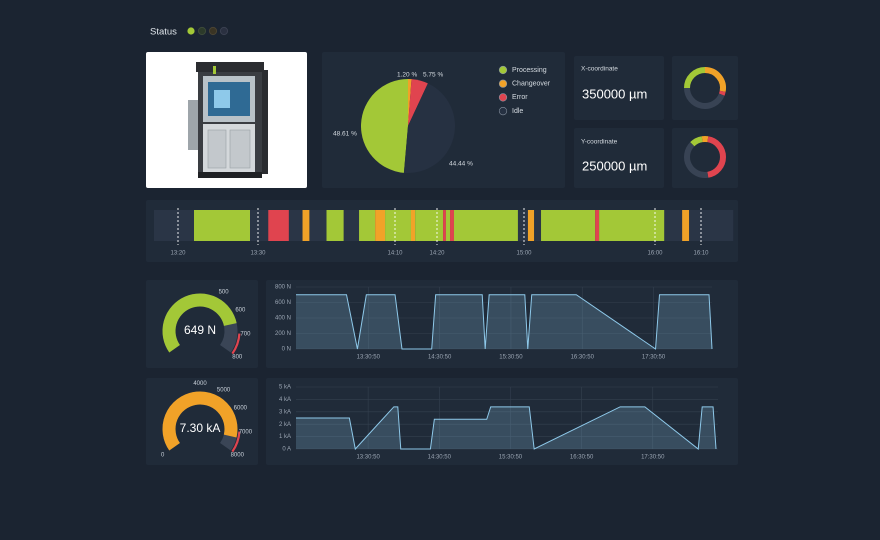  What do you see at coordinates (246, 433) in the screenshot?
I see `gauge-tick-label: 7000` at bounding box center [246, 433].